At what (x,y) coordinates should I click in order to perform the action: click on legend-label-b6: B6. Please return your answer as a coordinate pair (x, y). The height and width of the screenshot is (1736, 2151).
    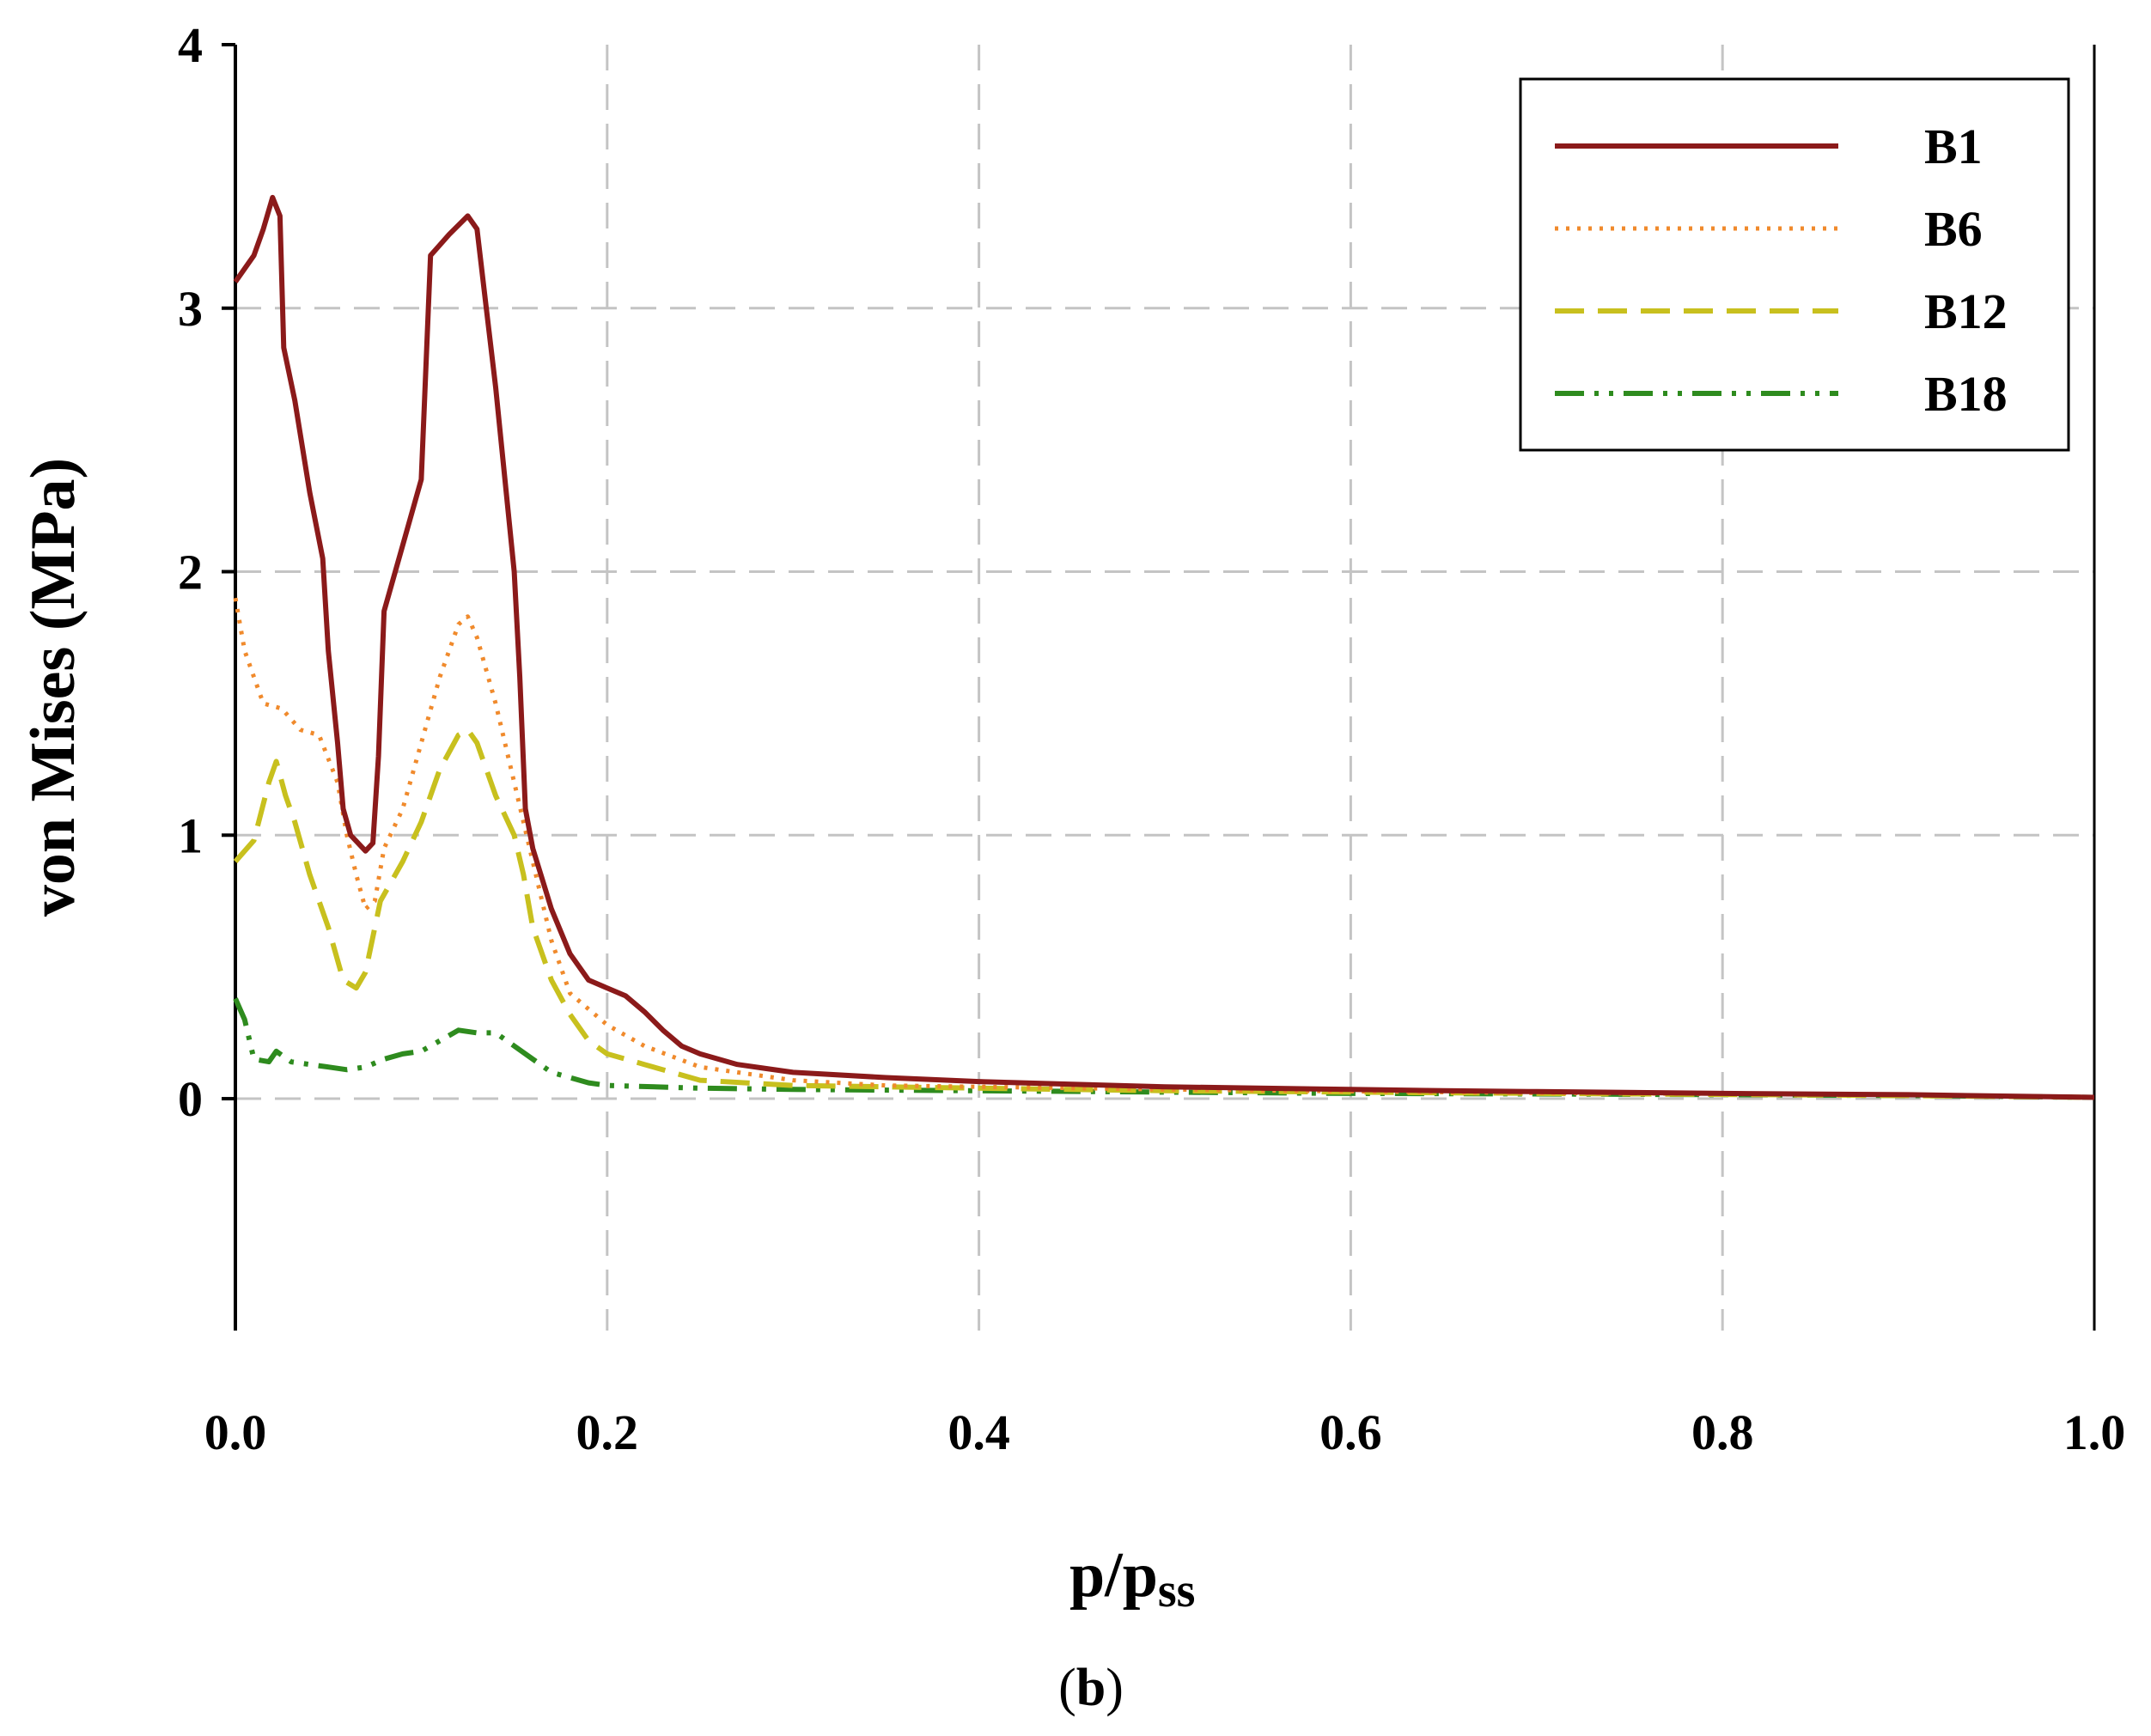
    Looking at the image, I should click on (1954, 229).